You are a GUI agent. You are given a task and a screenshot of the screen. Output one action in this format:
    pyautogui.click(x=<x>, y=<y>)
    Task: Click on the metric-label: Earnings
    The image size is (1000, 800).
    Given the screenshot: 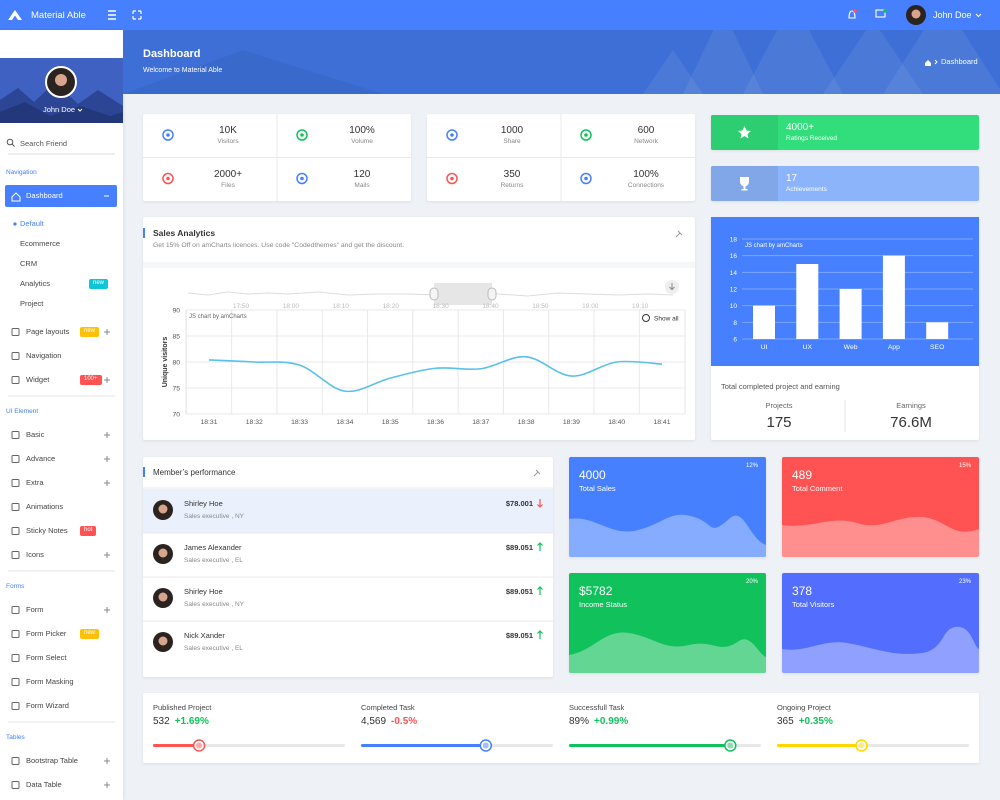 What is the action you would take?
    pyautogui.click(x=911, y=405)
    